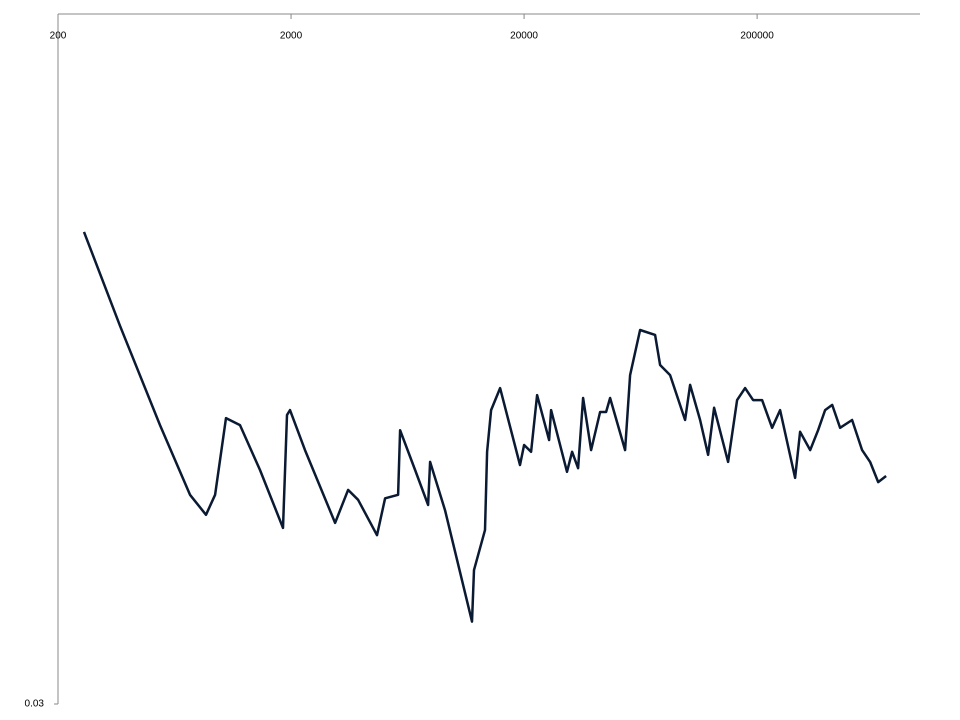 This screenshot has height=720, width=960. Describe the element at coordinates (524, 36) in the screenshot. I see `x-tick-label: 20000` at that location.